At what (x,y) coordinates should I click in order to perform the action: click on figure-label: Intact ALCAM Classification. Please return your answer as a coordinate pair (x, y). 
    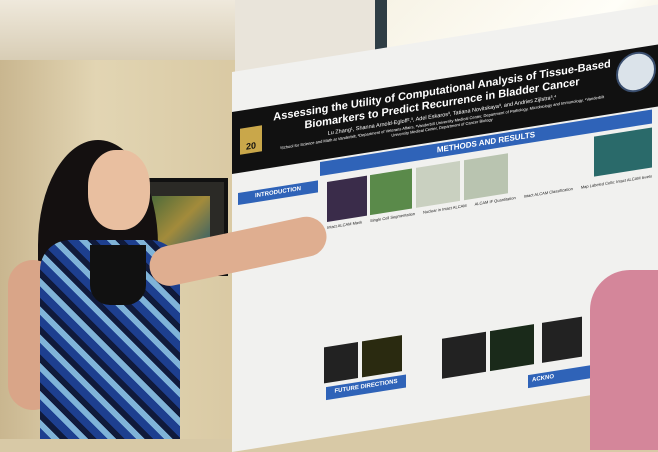
    Looking at the image, I should click on (548, 192).